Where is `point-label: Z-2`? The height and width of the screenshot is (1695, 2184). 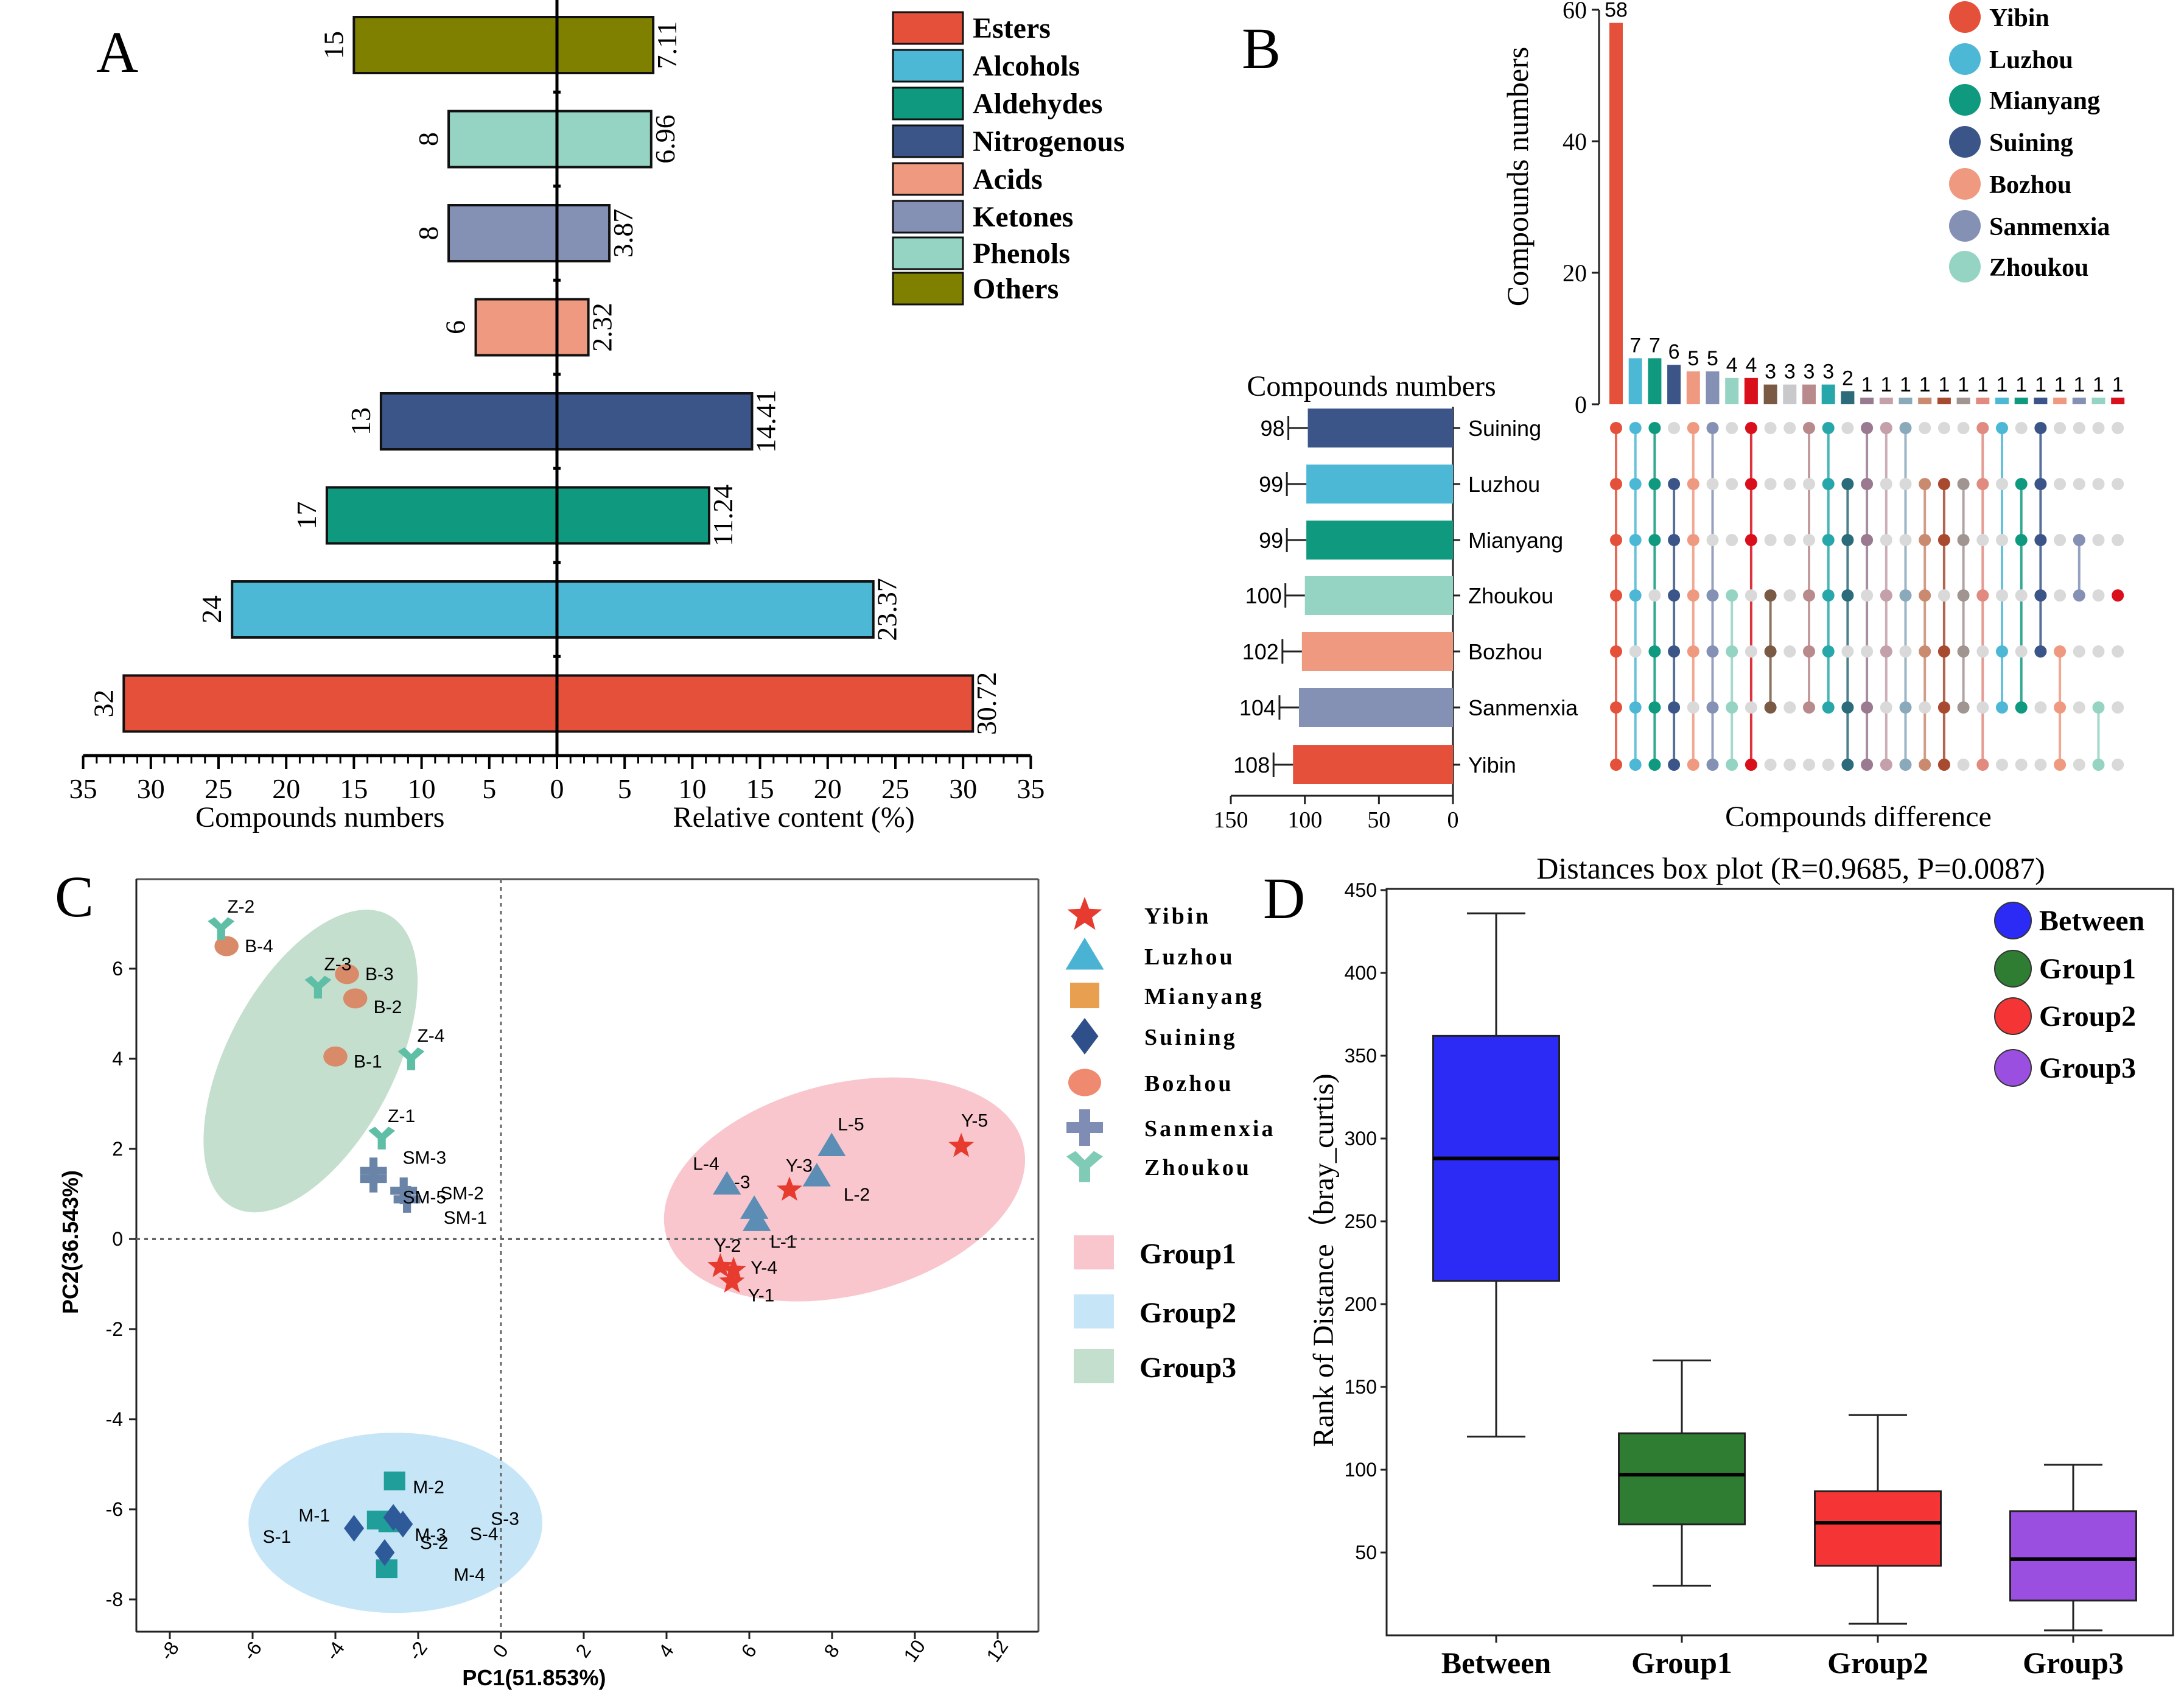
point-label: Z-2 is located at coordinates (240, 907).